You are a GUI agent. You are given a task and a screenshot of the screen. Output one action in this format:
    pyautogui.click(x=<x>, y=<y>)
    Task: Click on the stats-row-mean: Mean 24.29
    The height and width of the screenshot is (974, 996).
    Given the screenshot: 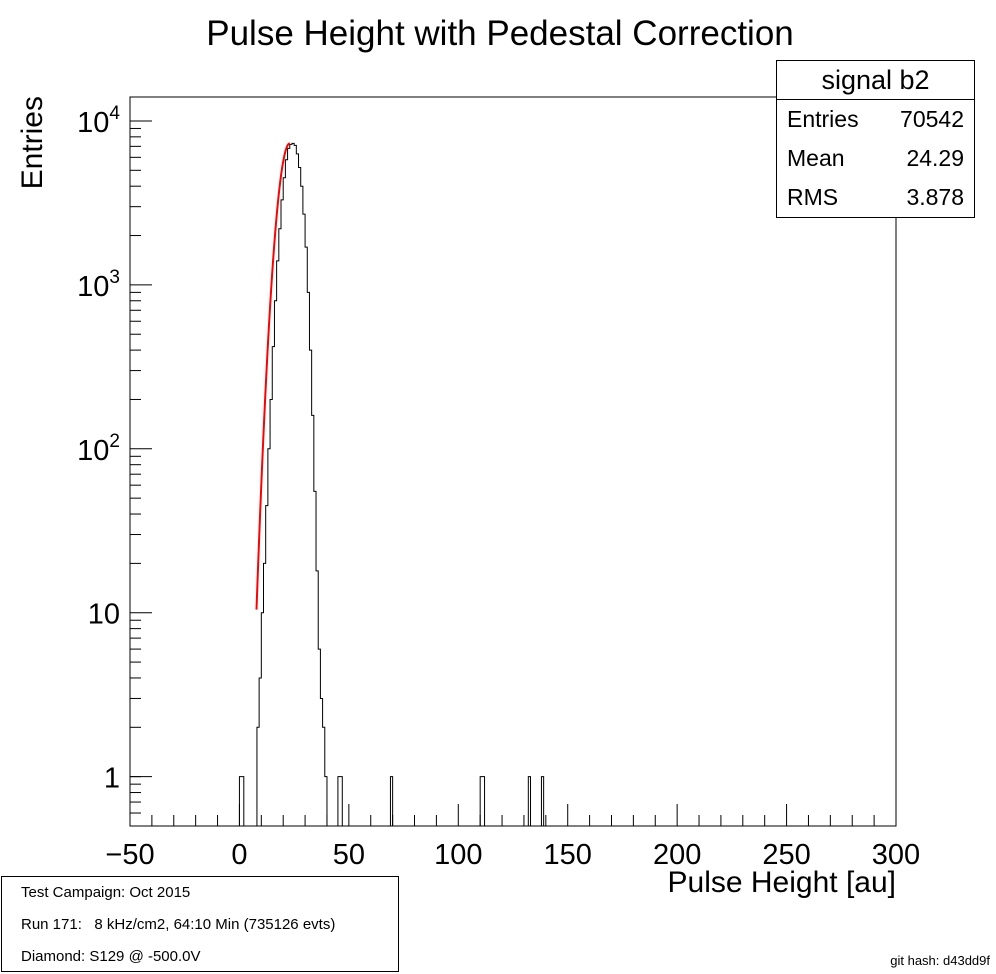 What is the action you would take?
    pyautogui.click(x=875, y=158)
    